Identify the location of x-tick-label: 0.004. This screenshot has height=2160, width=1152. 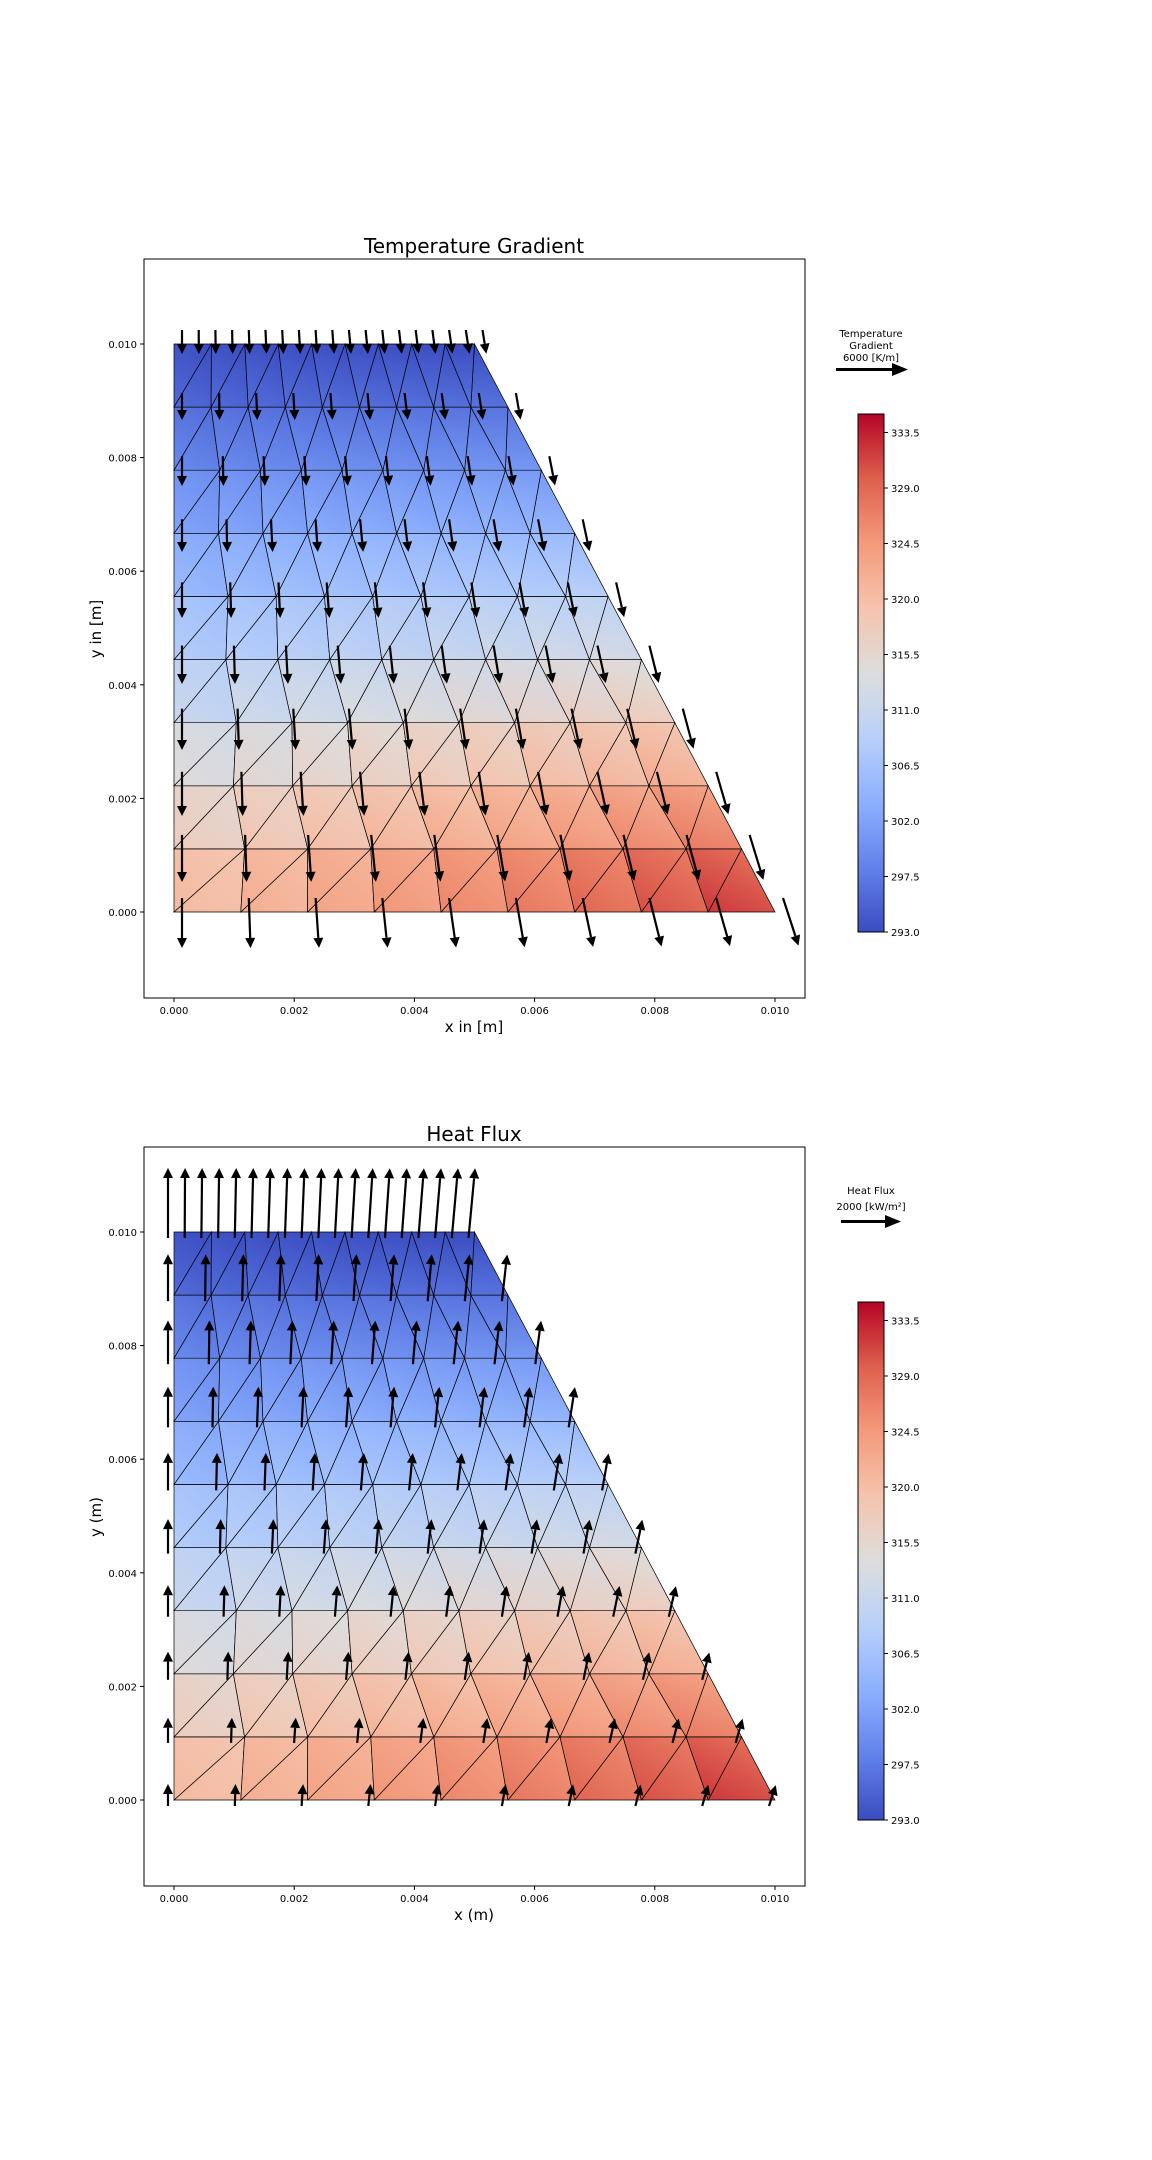
(414, 1011).